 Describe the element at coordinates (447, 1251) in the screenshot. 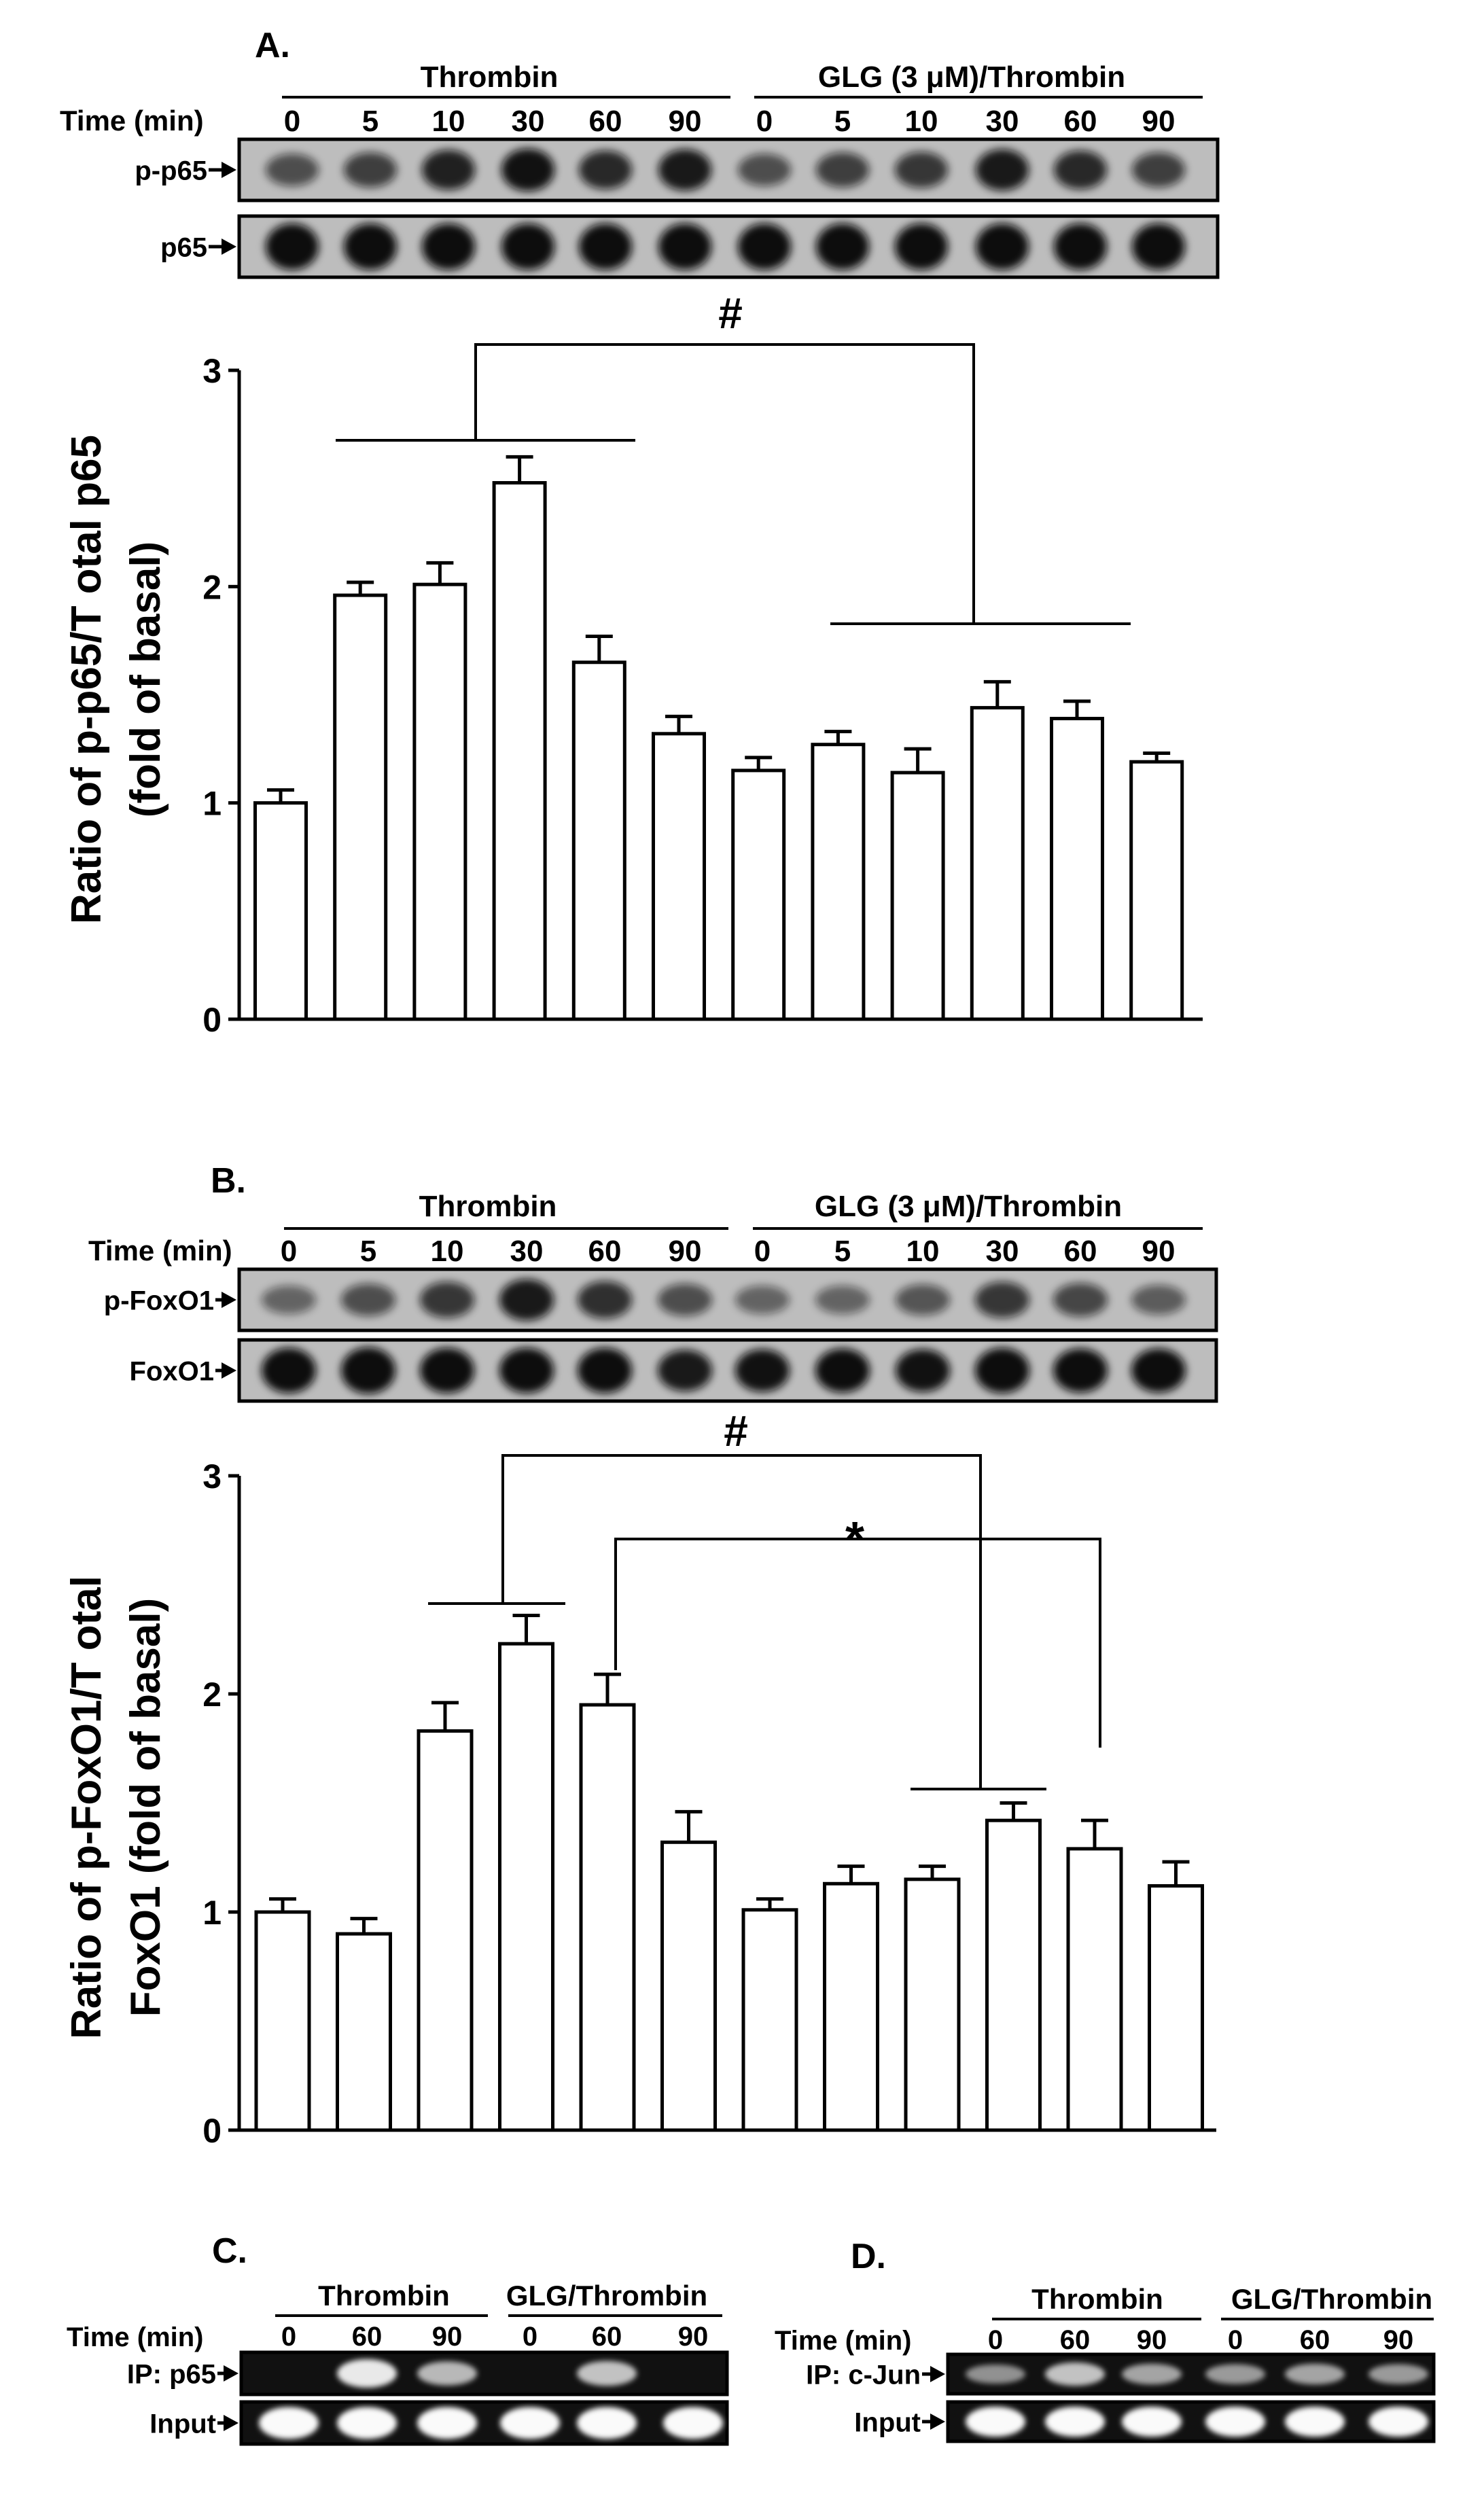

I see `time-label-2: 10` at that location.